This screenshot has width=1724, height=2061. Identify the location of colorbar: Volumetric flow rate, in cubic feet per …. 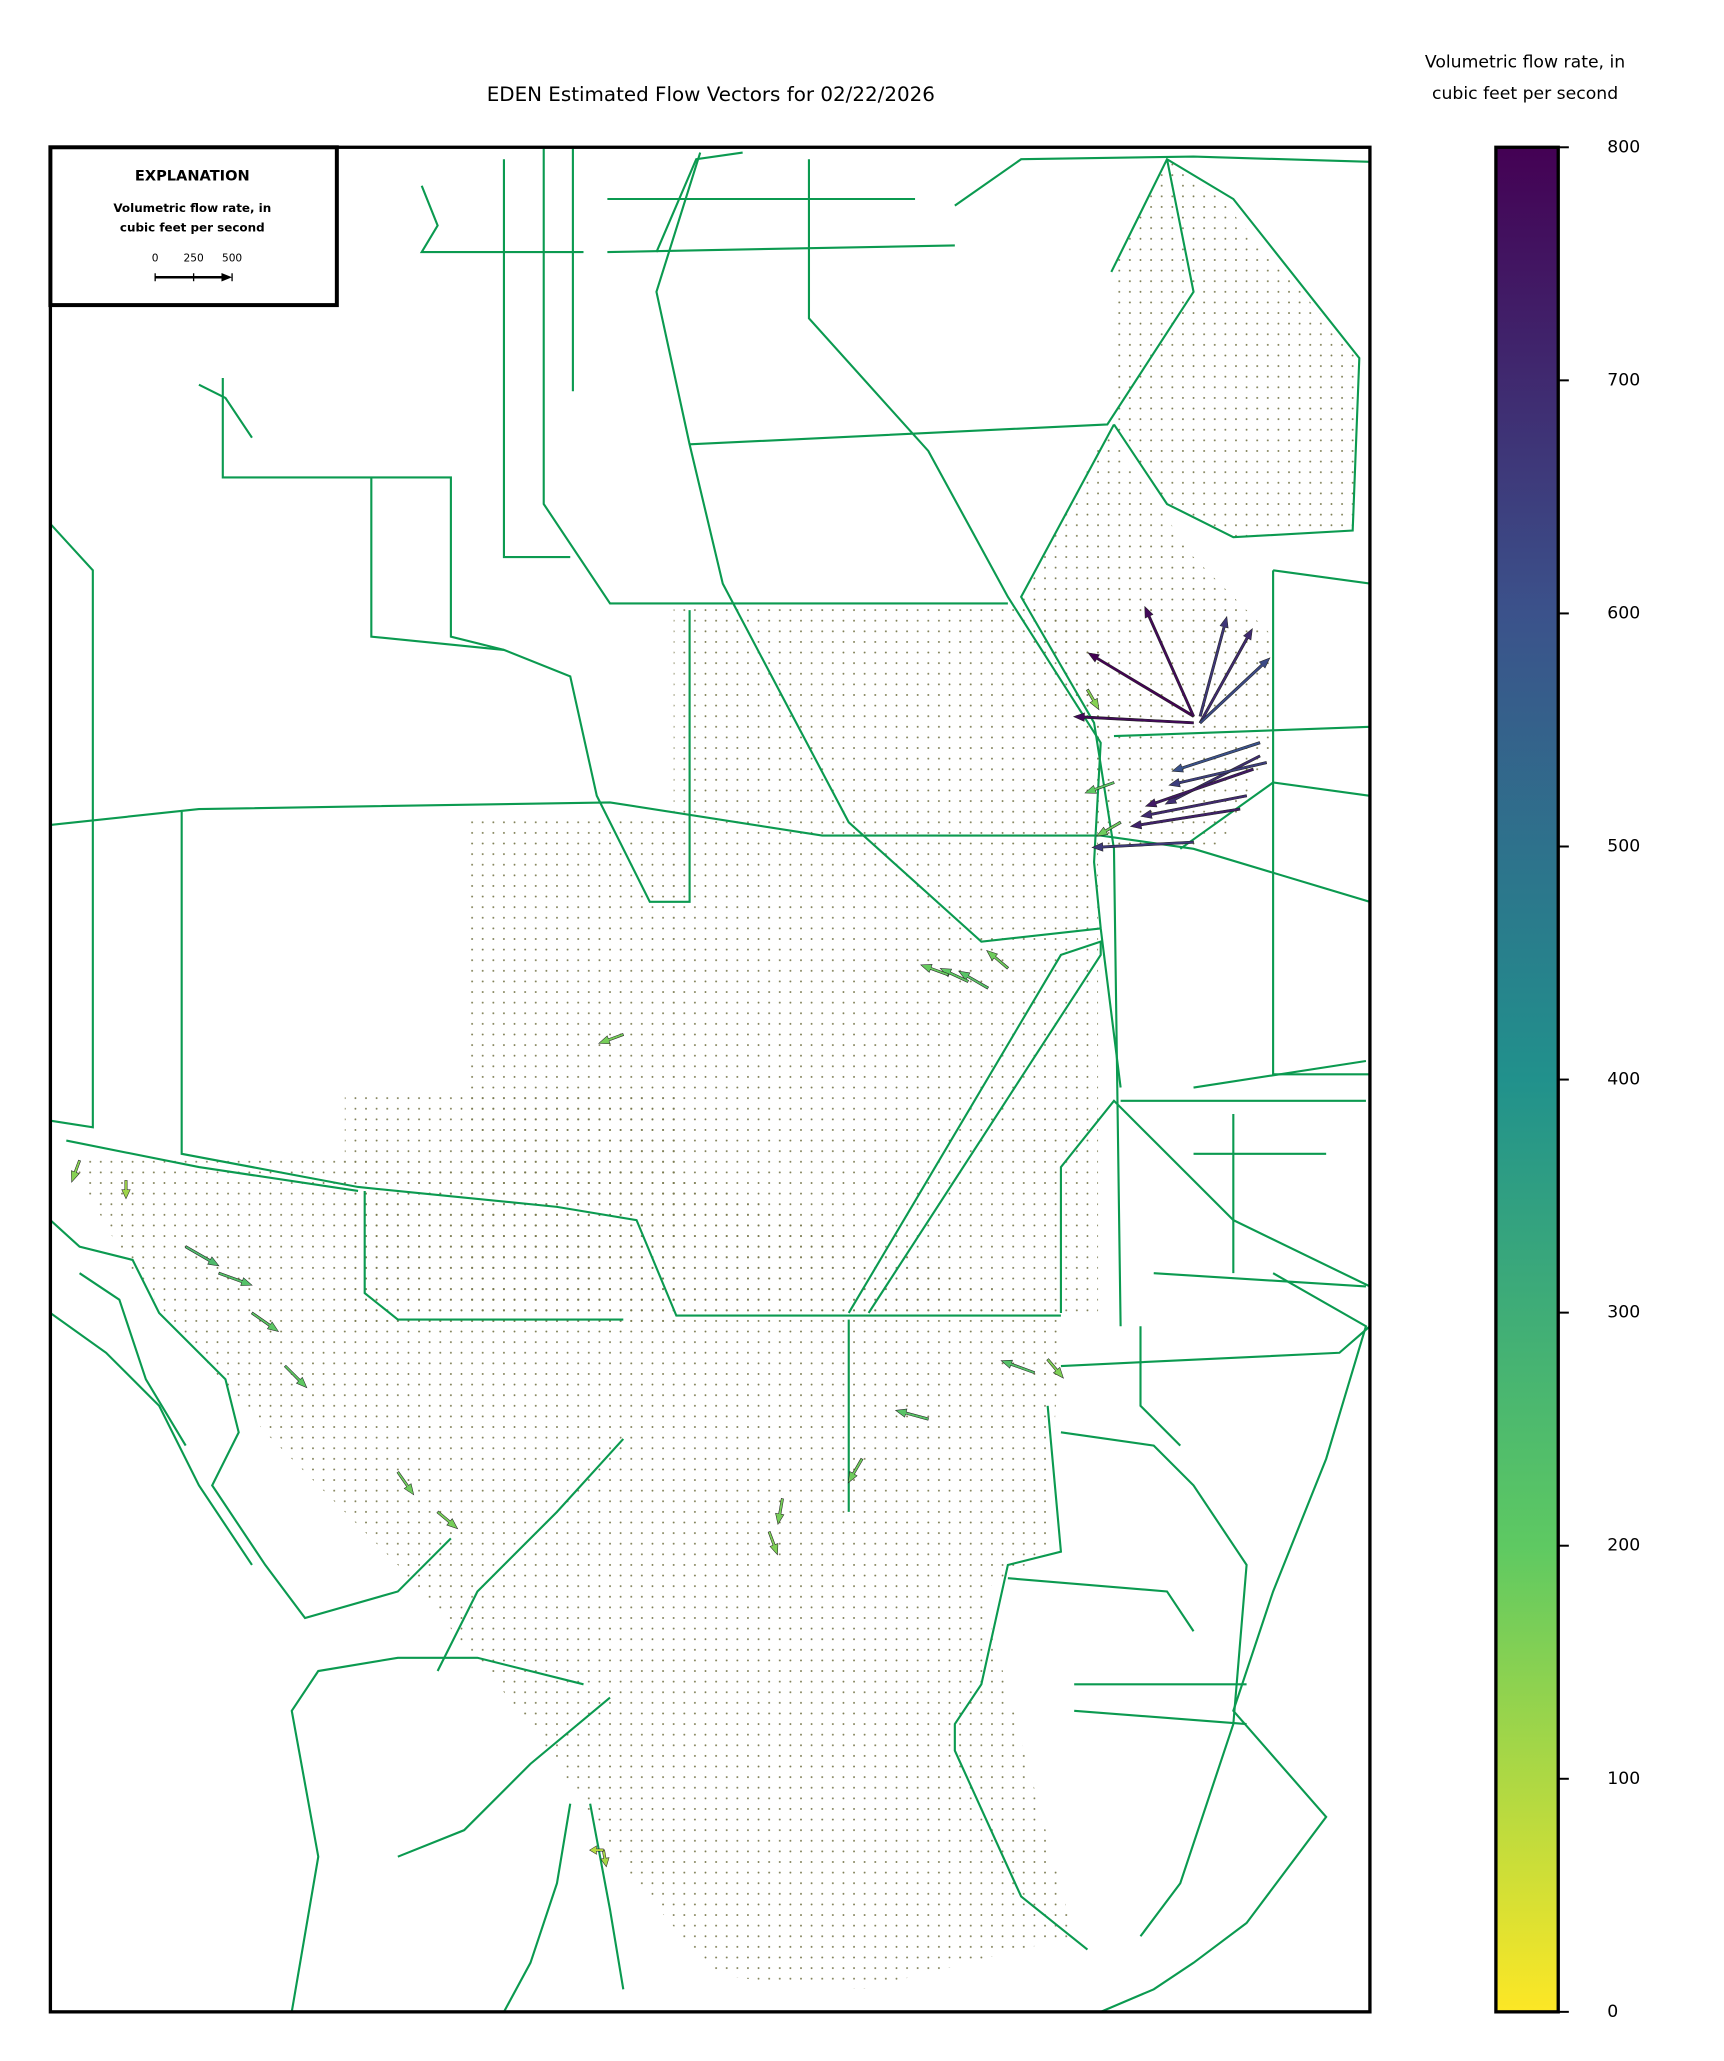
(1532, 1036).